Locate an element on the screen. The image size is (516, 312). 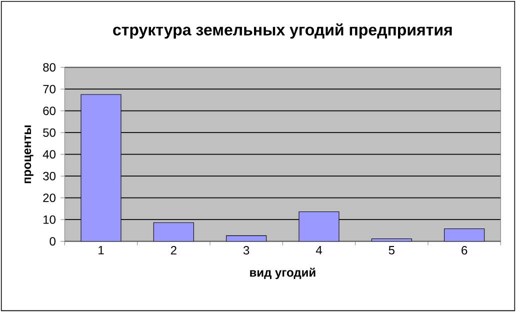
x-tick-label: 4 is located at coordinates (319, 250).